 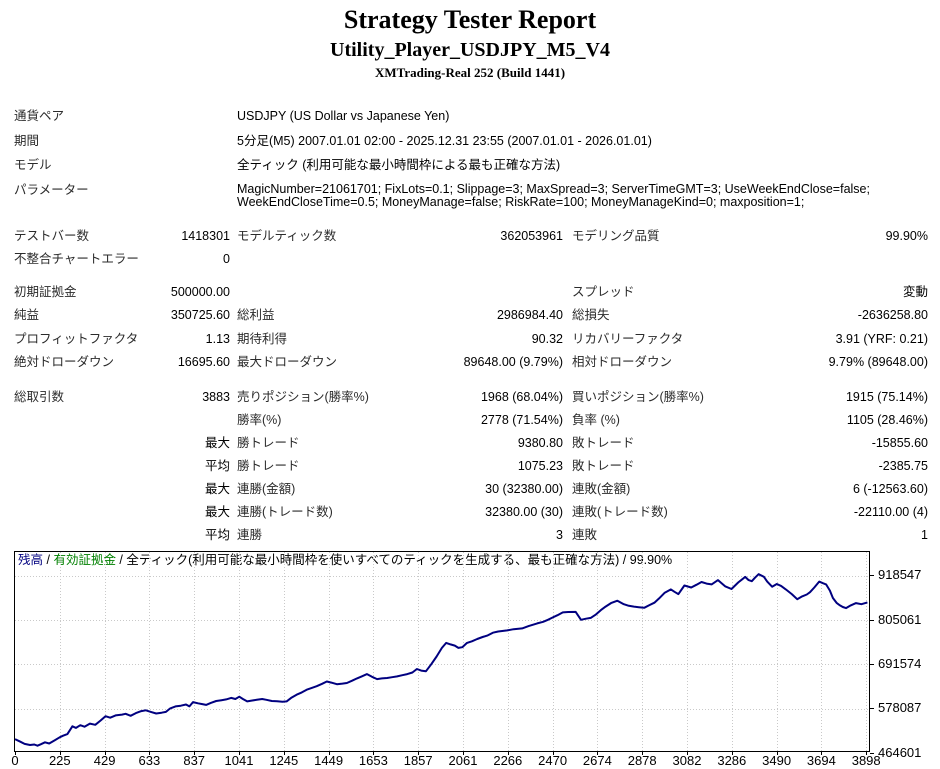 I want to click on stats-cell: モデリング品質 99.90%, so click(x=750, y=241).